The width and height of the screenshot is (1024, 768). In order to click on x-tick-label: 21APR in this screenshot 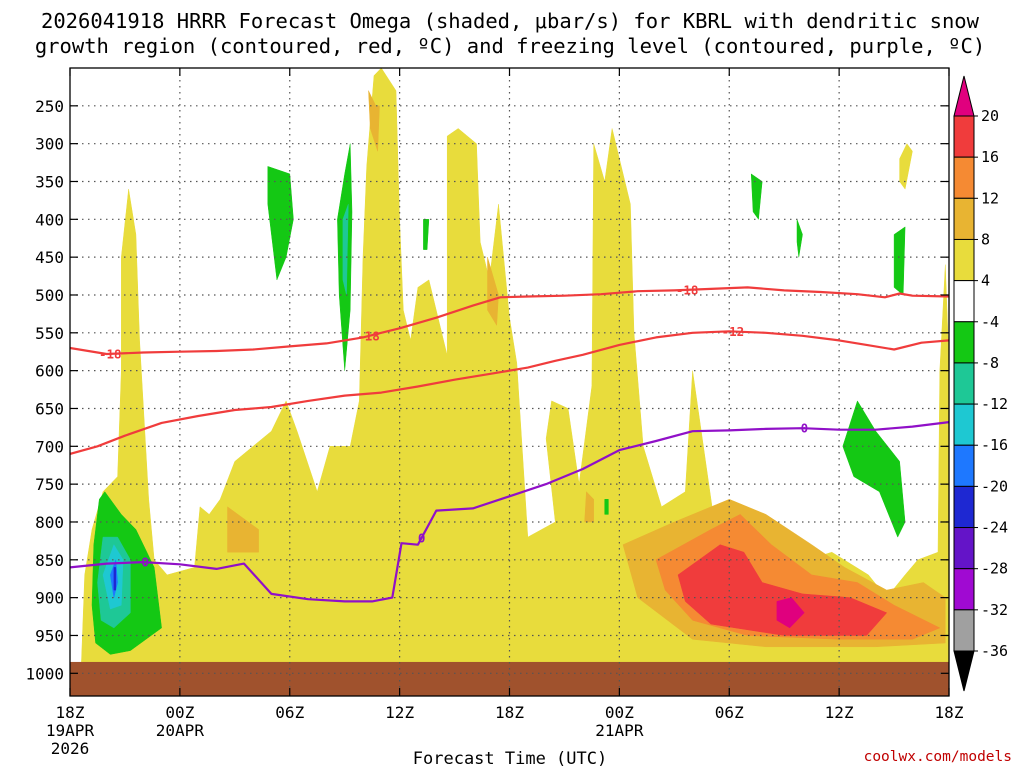, I will do `click(619, 730)`.